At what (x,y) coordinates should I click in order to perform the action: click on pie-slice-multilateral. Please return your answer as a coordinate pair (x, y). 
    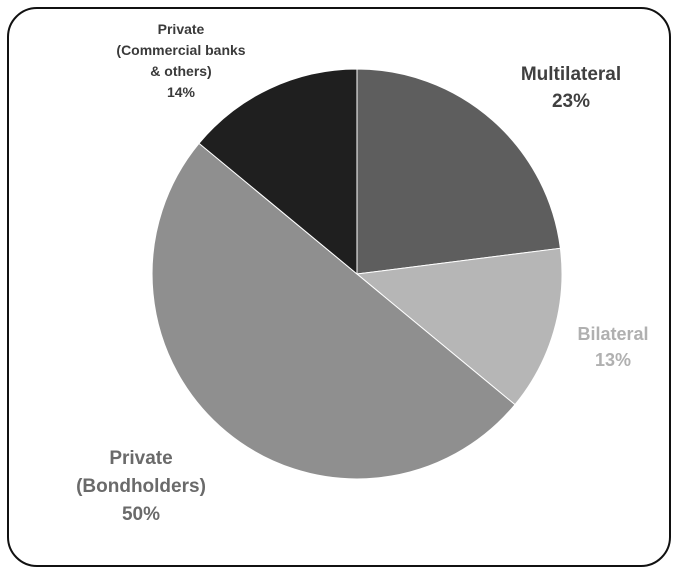
    Looking at the image, I should click on (458, 171).